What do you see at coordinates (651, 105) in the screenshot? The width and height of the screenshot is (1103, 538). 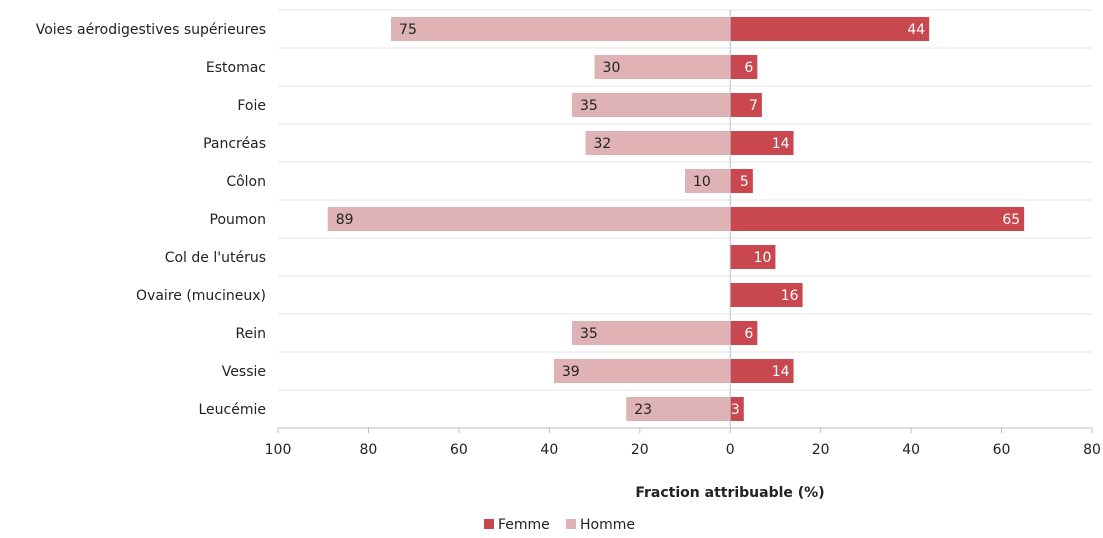 I see `bar-homme-foie` at bounding box center [651, 105].